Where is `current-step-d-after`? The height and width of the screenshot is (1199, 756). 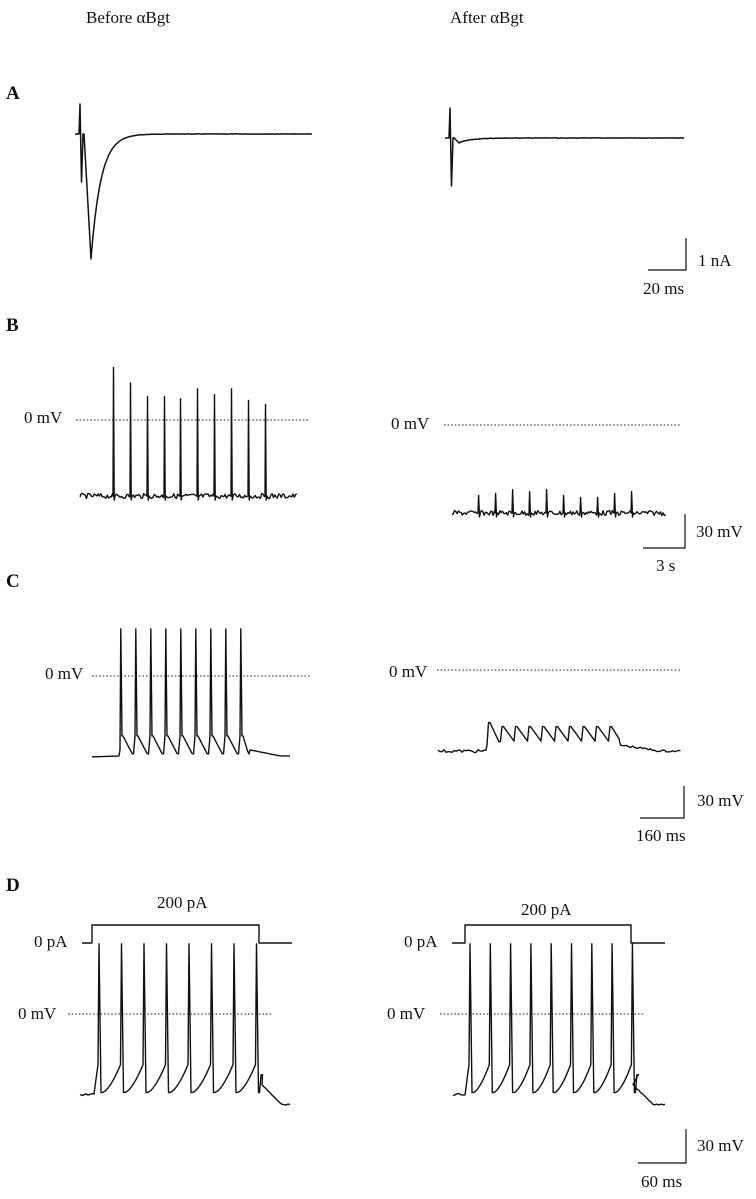 current-step-d-after is located at coordinates (558, 934).